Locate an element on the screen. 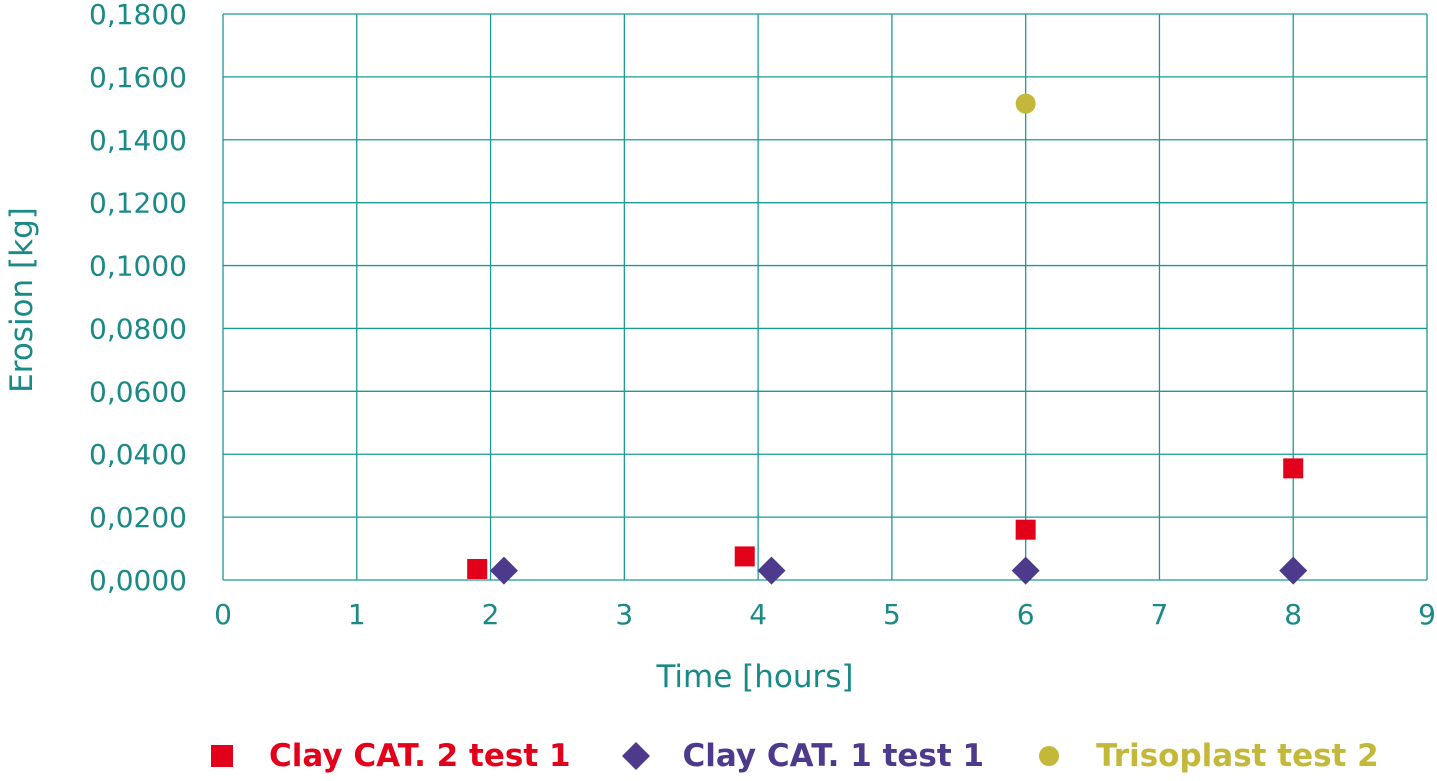 The width and height of the screenshot is (1437, 781). x-tick-label: 5 is located at coordinates (892, 614).